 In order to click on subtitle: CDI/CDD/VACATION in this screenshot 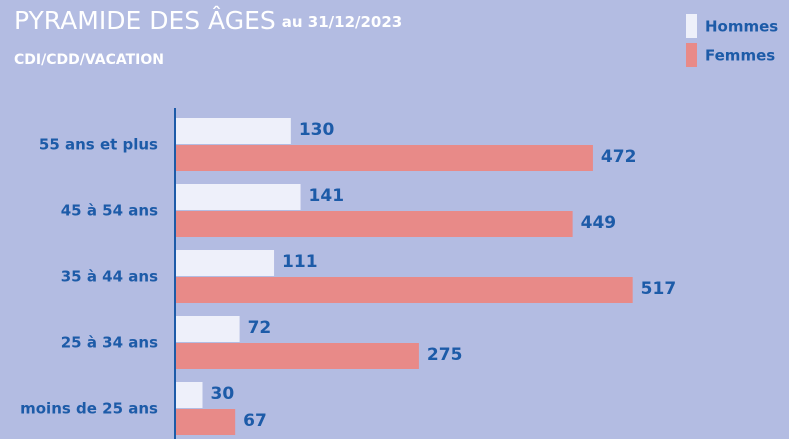, I will do `click(89, 60)`.